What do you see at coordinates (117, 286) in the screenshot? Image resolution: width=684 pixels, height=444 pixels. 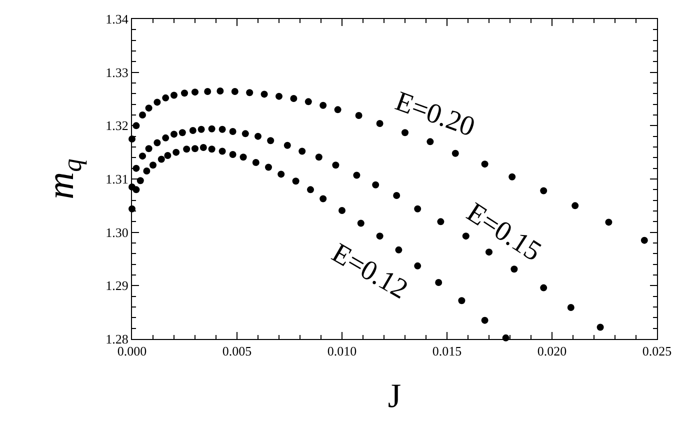 I see `y-tick-label: 1.29` at bounding box center [117, 286].